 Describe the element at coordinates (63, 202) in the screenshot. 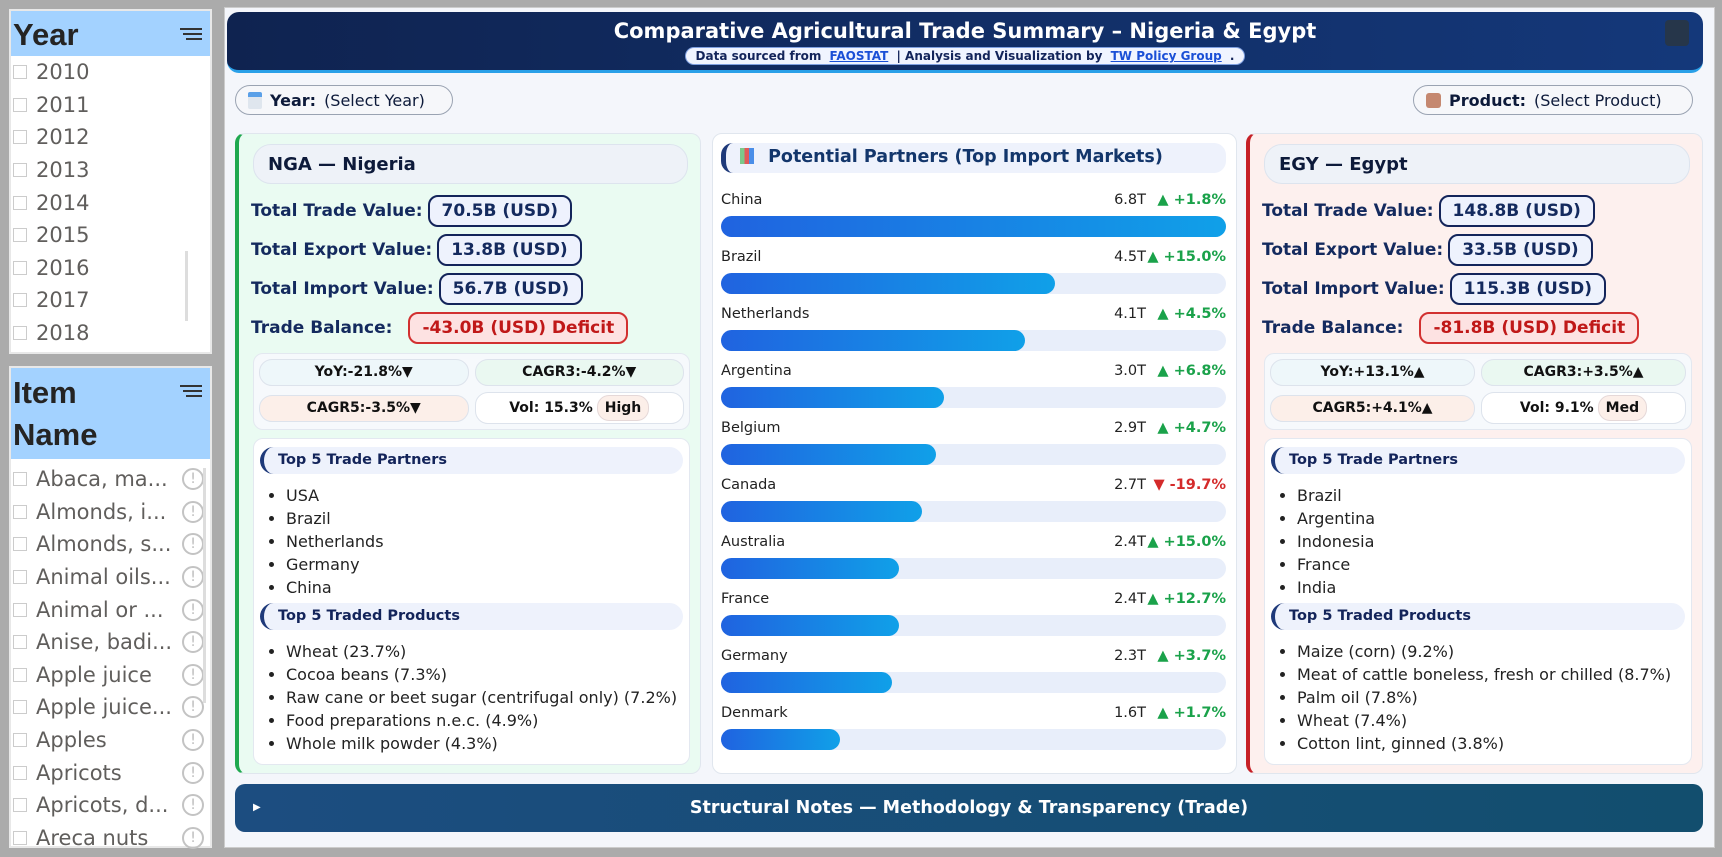

I see `slicer-item-label: 2014` at that location.